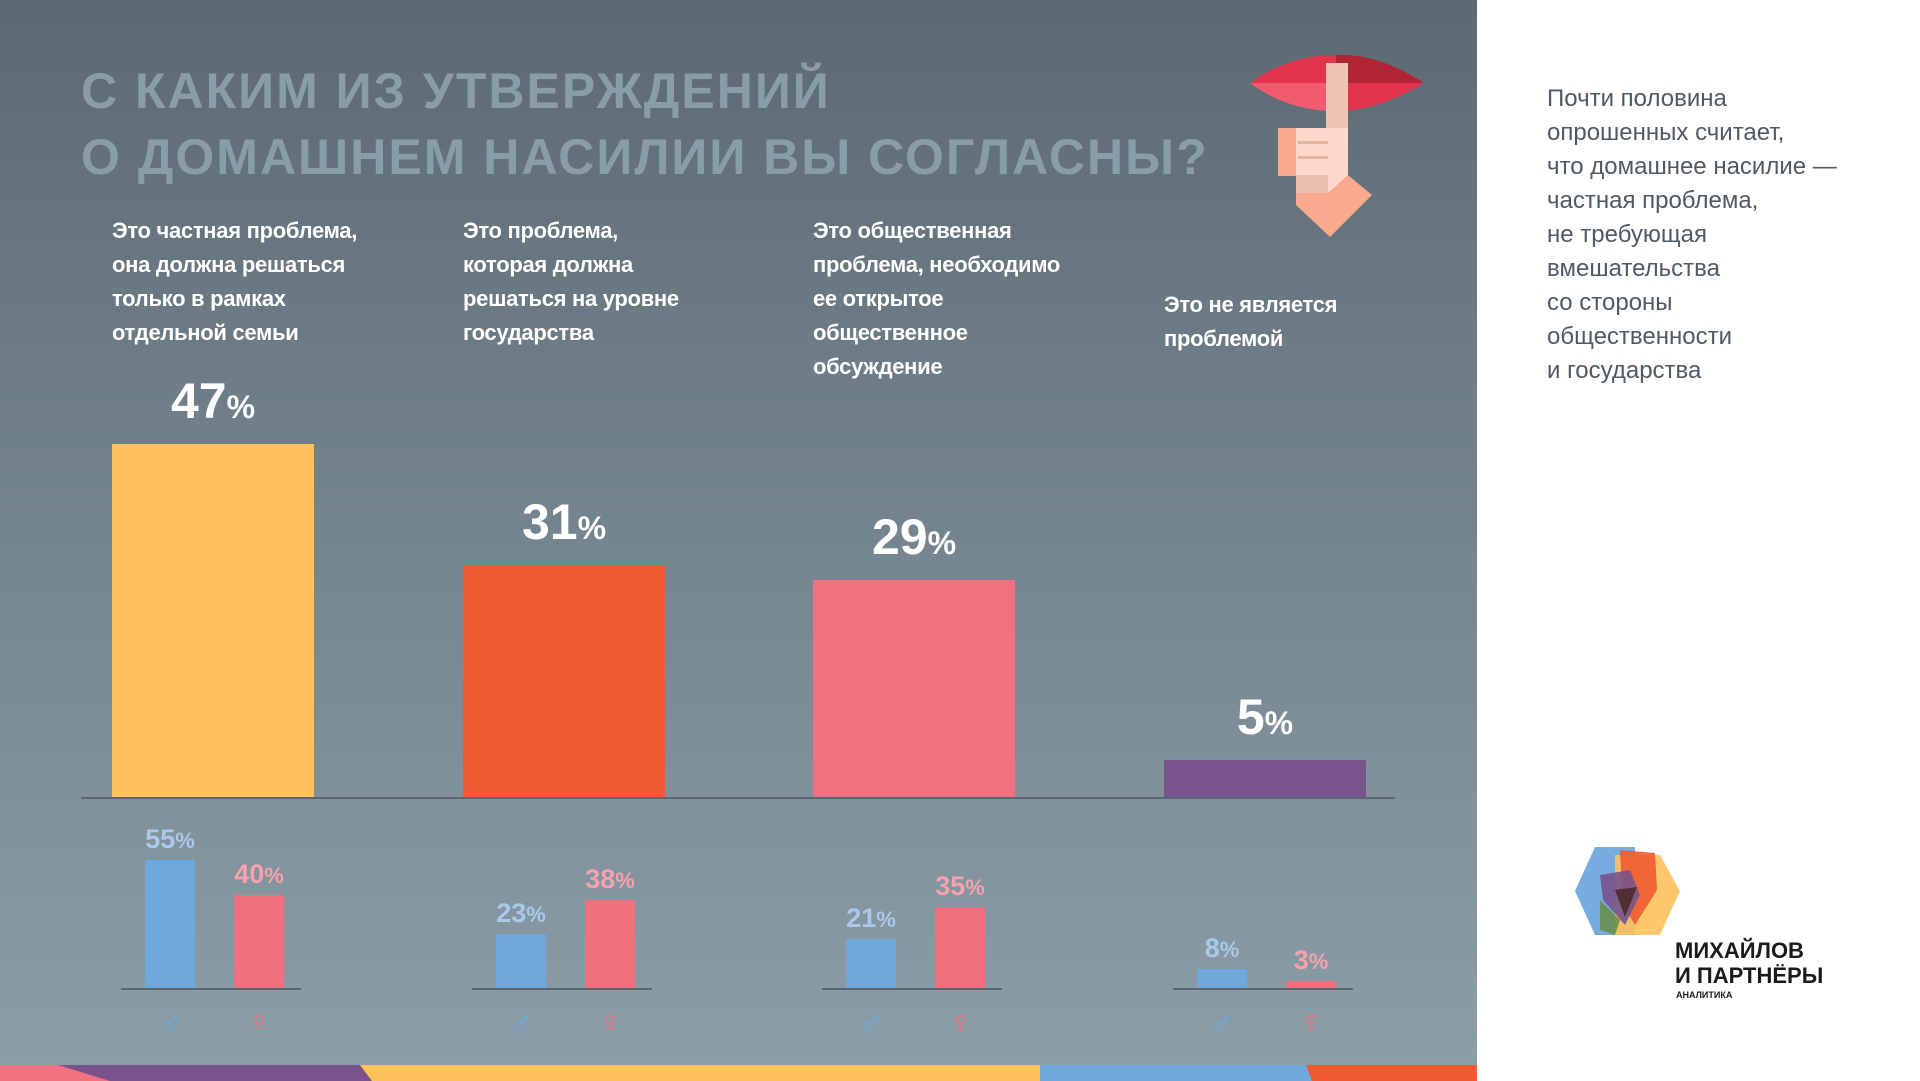  I want to click on data-label-female: 40%, so click(259, 874).